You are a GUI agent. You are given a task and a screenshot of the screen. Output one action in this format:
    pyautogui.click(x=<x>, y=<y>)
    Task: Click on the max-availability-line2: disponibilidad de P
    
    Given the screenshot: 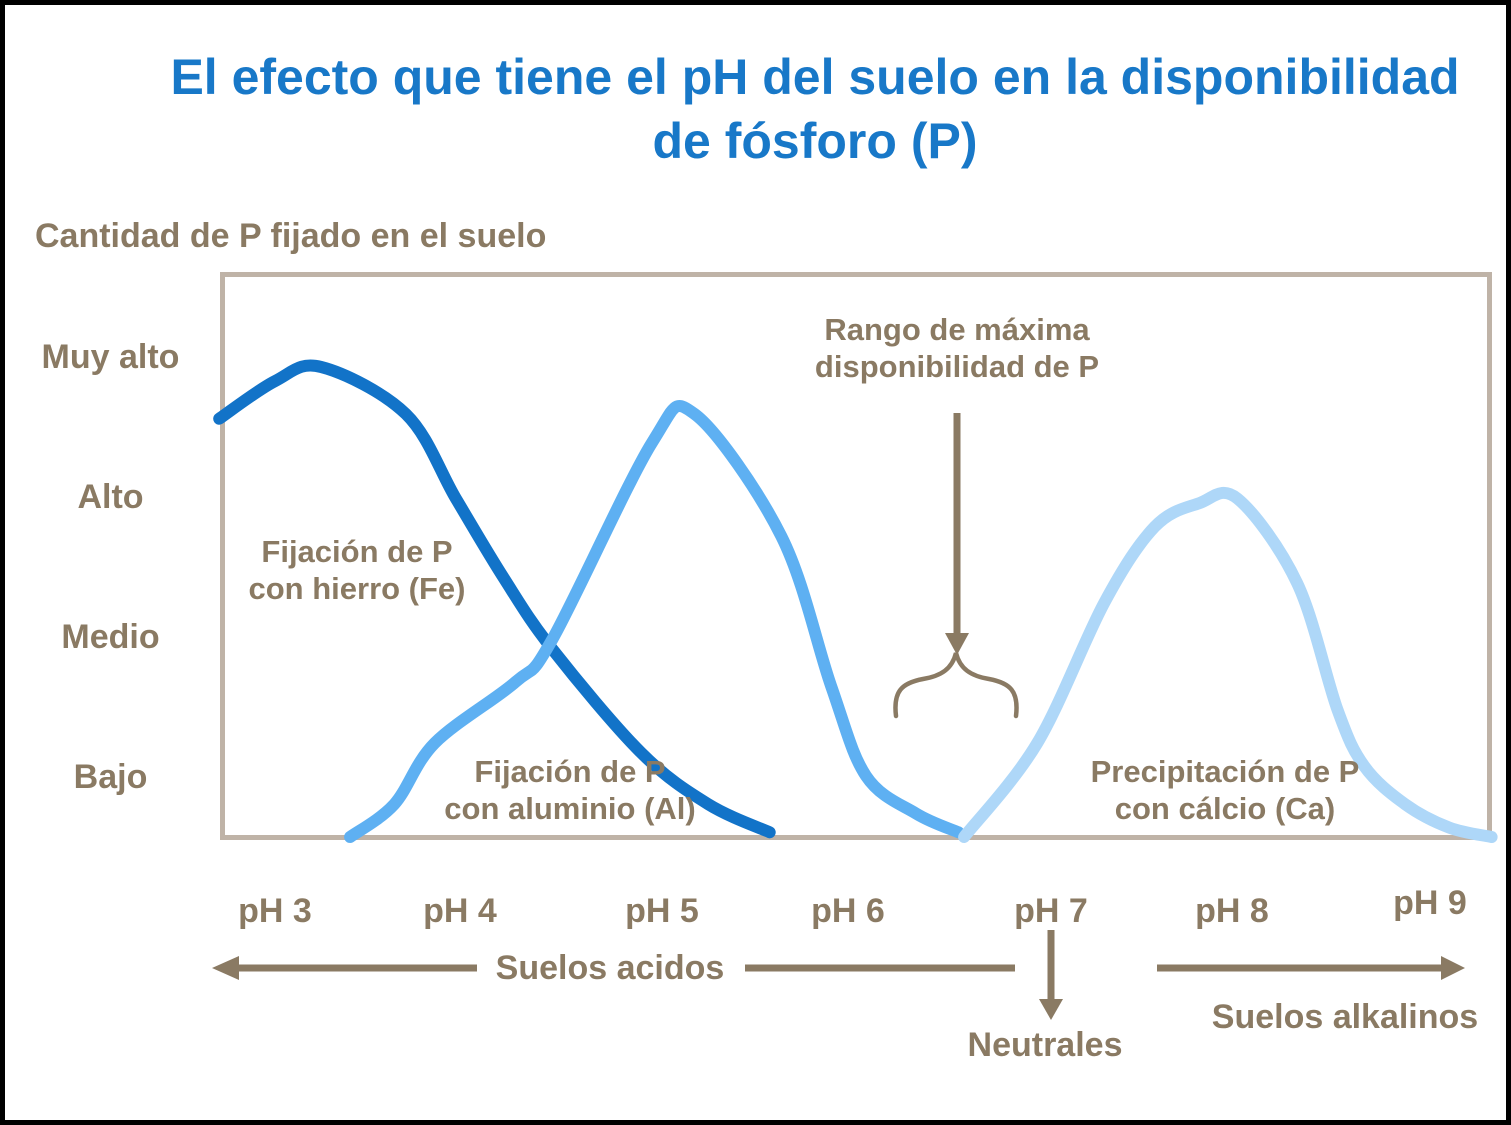 What is the action you would take?
    pyautogui.click(x=957, y=366)
    